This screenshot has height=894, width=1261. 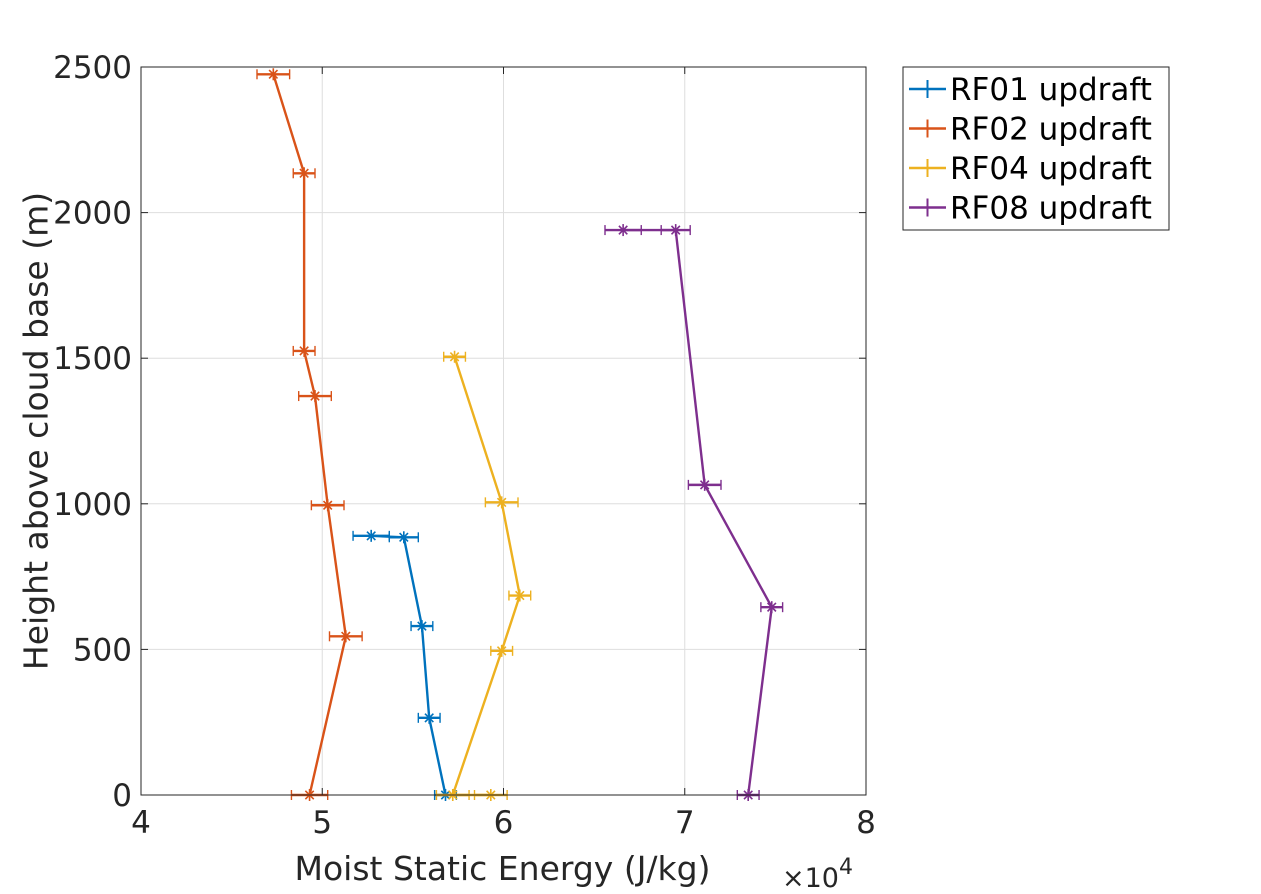 I want to click on legend-item: RF01 updraft, so click(x=1030, y=90).